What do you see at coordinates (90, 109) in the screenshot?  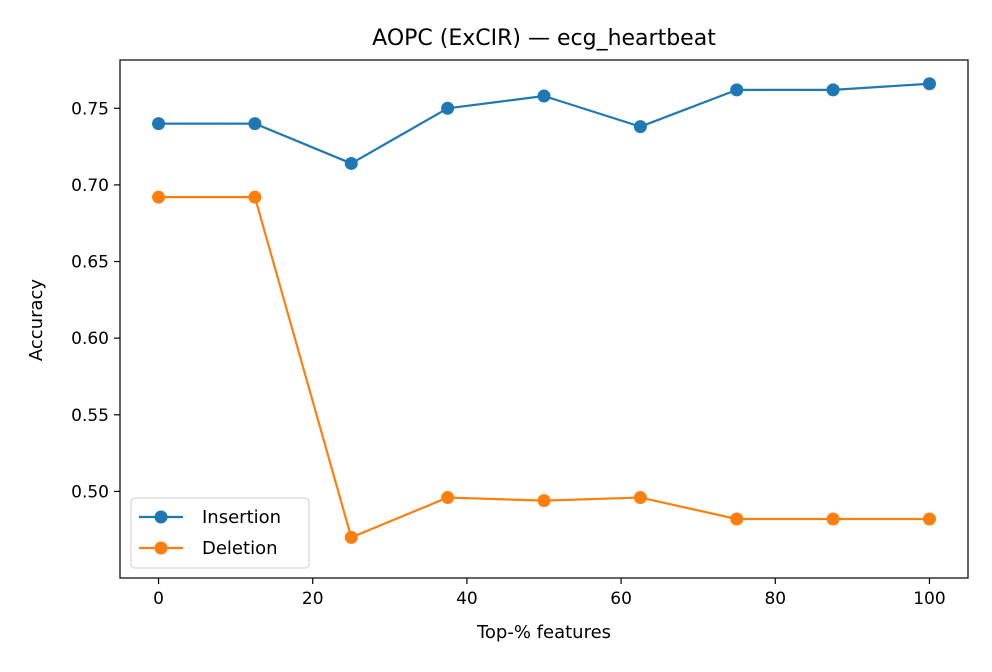 I see `y-tick-label: 0.75` at bounding box center [90, 109].